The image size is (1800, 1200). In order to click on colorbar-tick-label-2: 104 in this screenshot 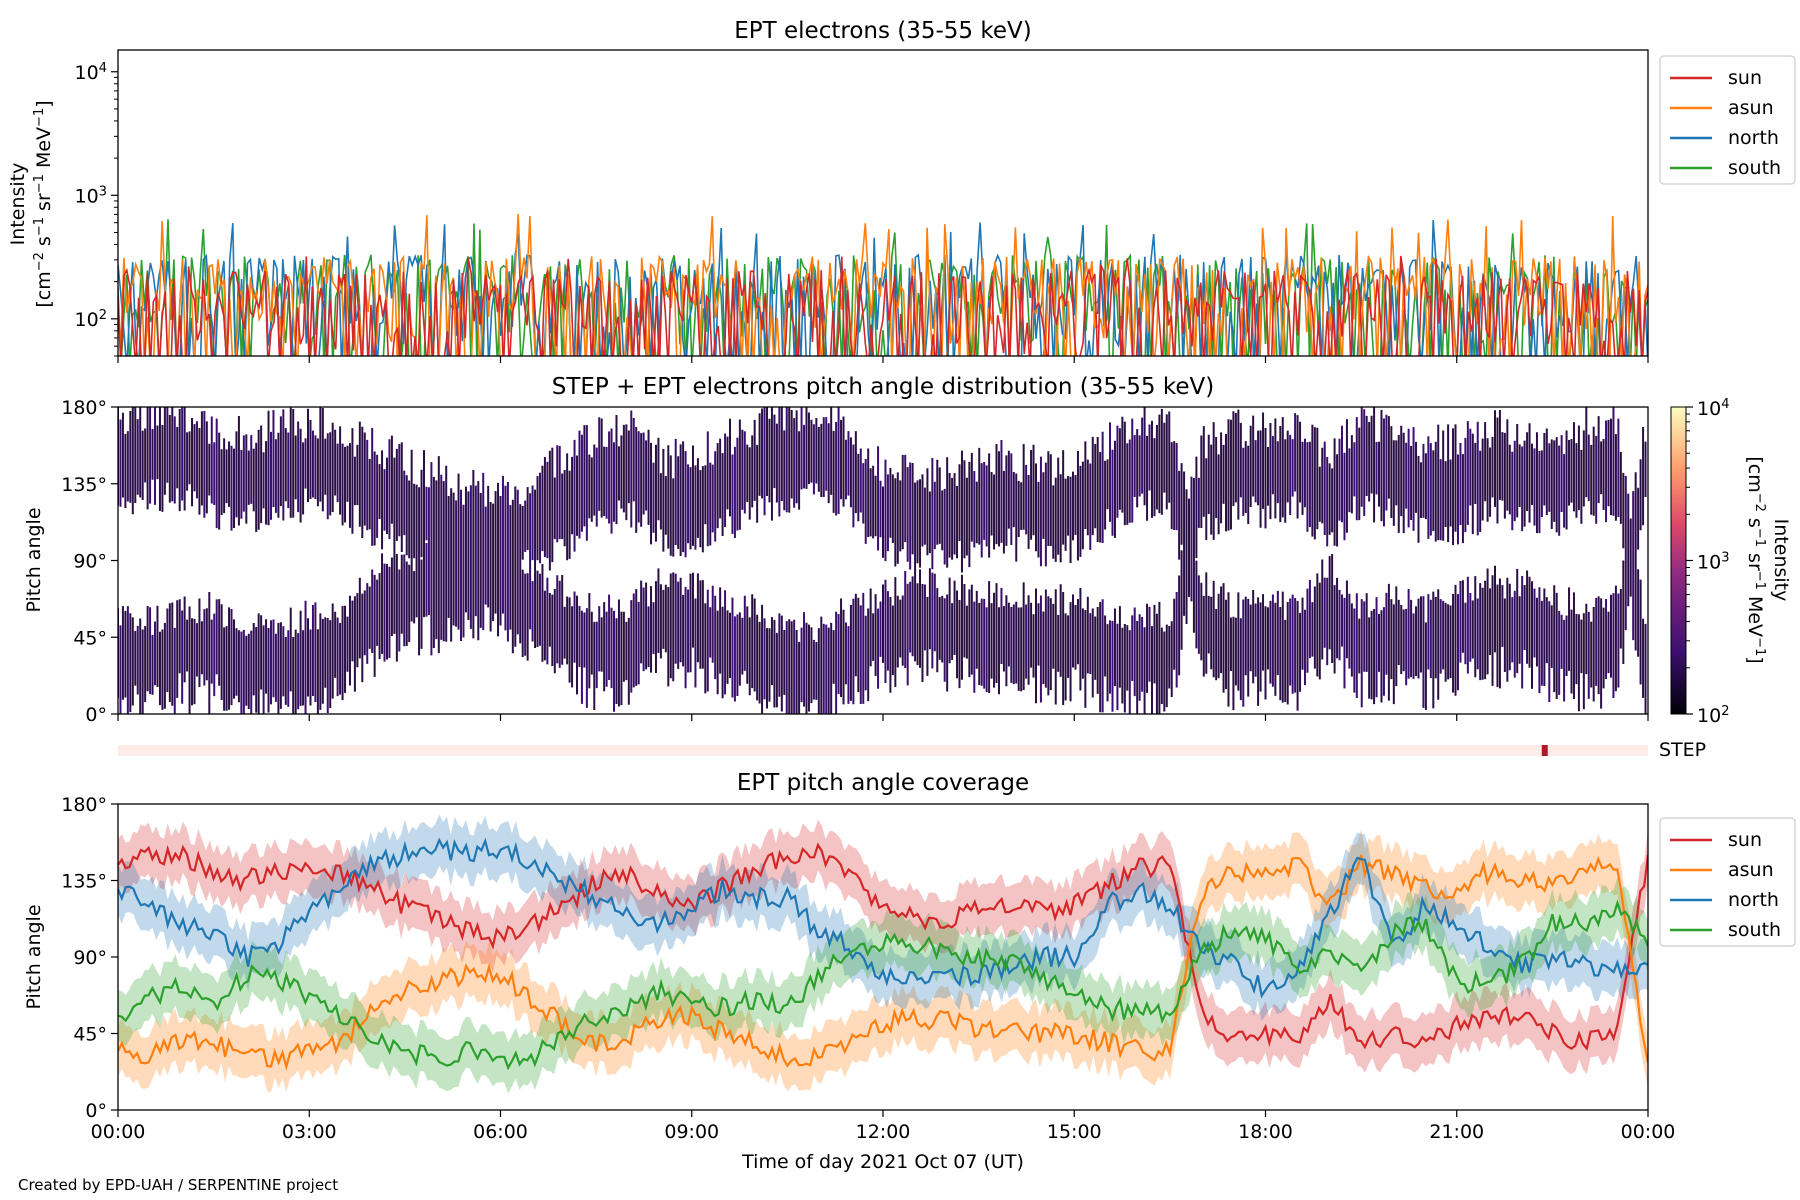, I will do `click(1713, 409)`.